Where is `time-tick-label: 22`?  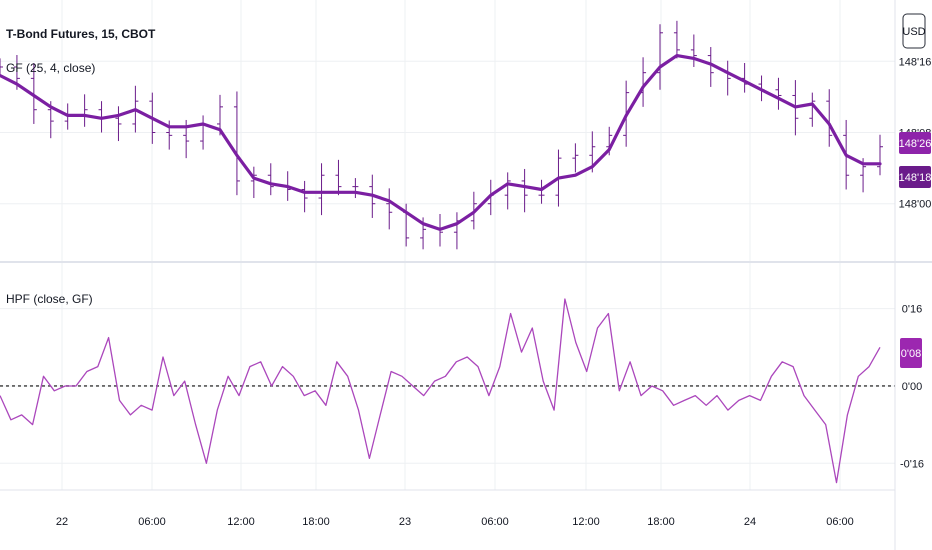 time-tick-label: 22 is located at coordinates (62, 522).